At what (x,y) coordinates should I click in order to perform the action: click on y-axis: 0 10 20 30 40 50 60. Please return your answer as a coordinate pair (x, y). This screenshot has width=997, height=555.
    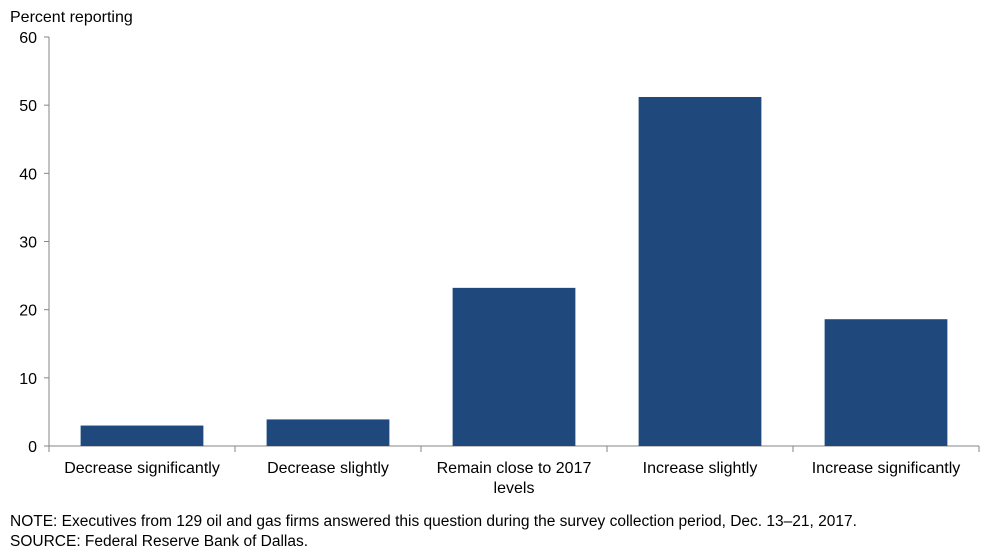
    Looking at the image, I should click on (34, 243).